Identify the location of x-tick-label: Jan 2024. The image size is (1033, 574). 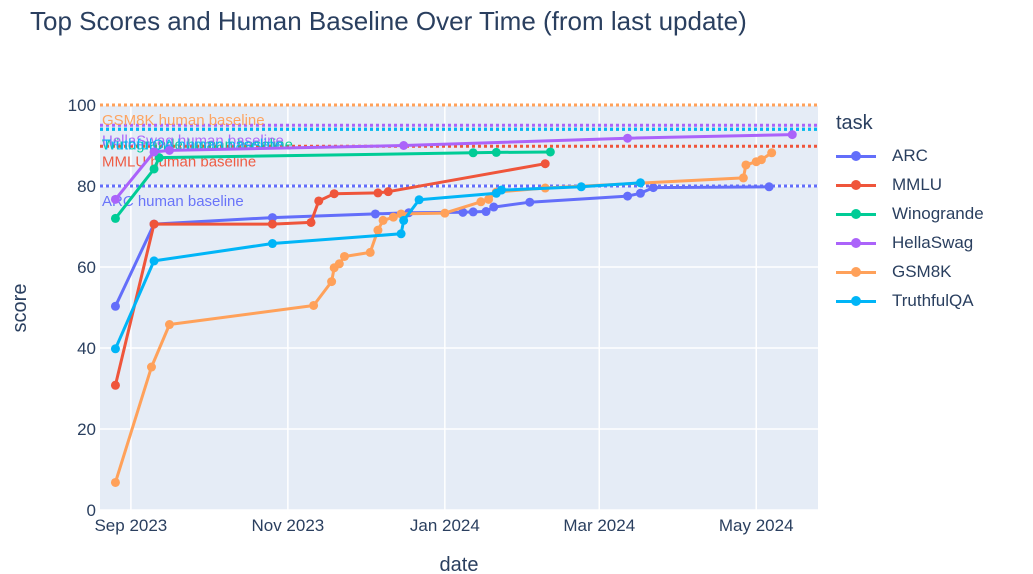
(445, 525).